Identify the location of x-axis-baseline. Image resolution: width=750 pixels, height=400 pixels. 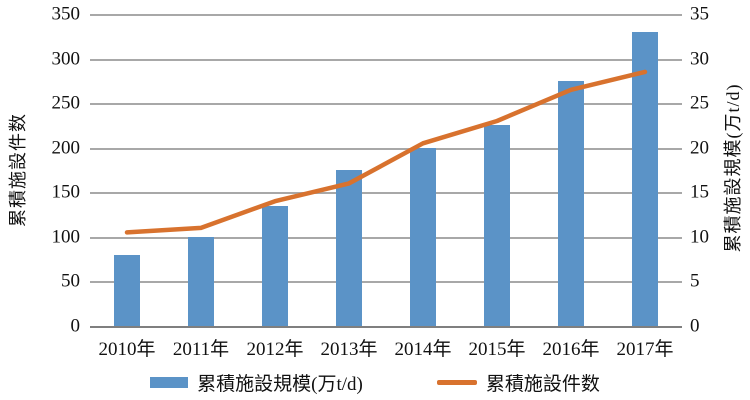
(386, 327).